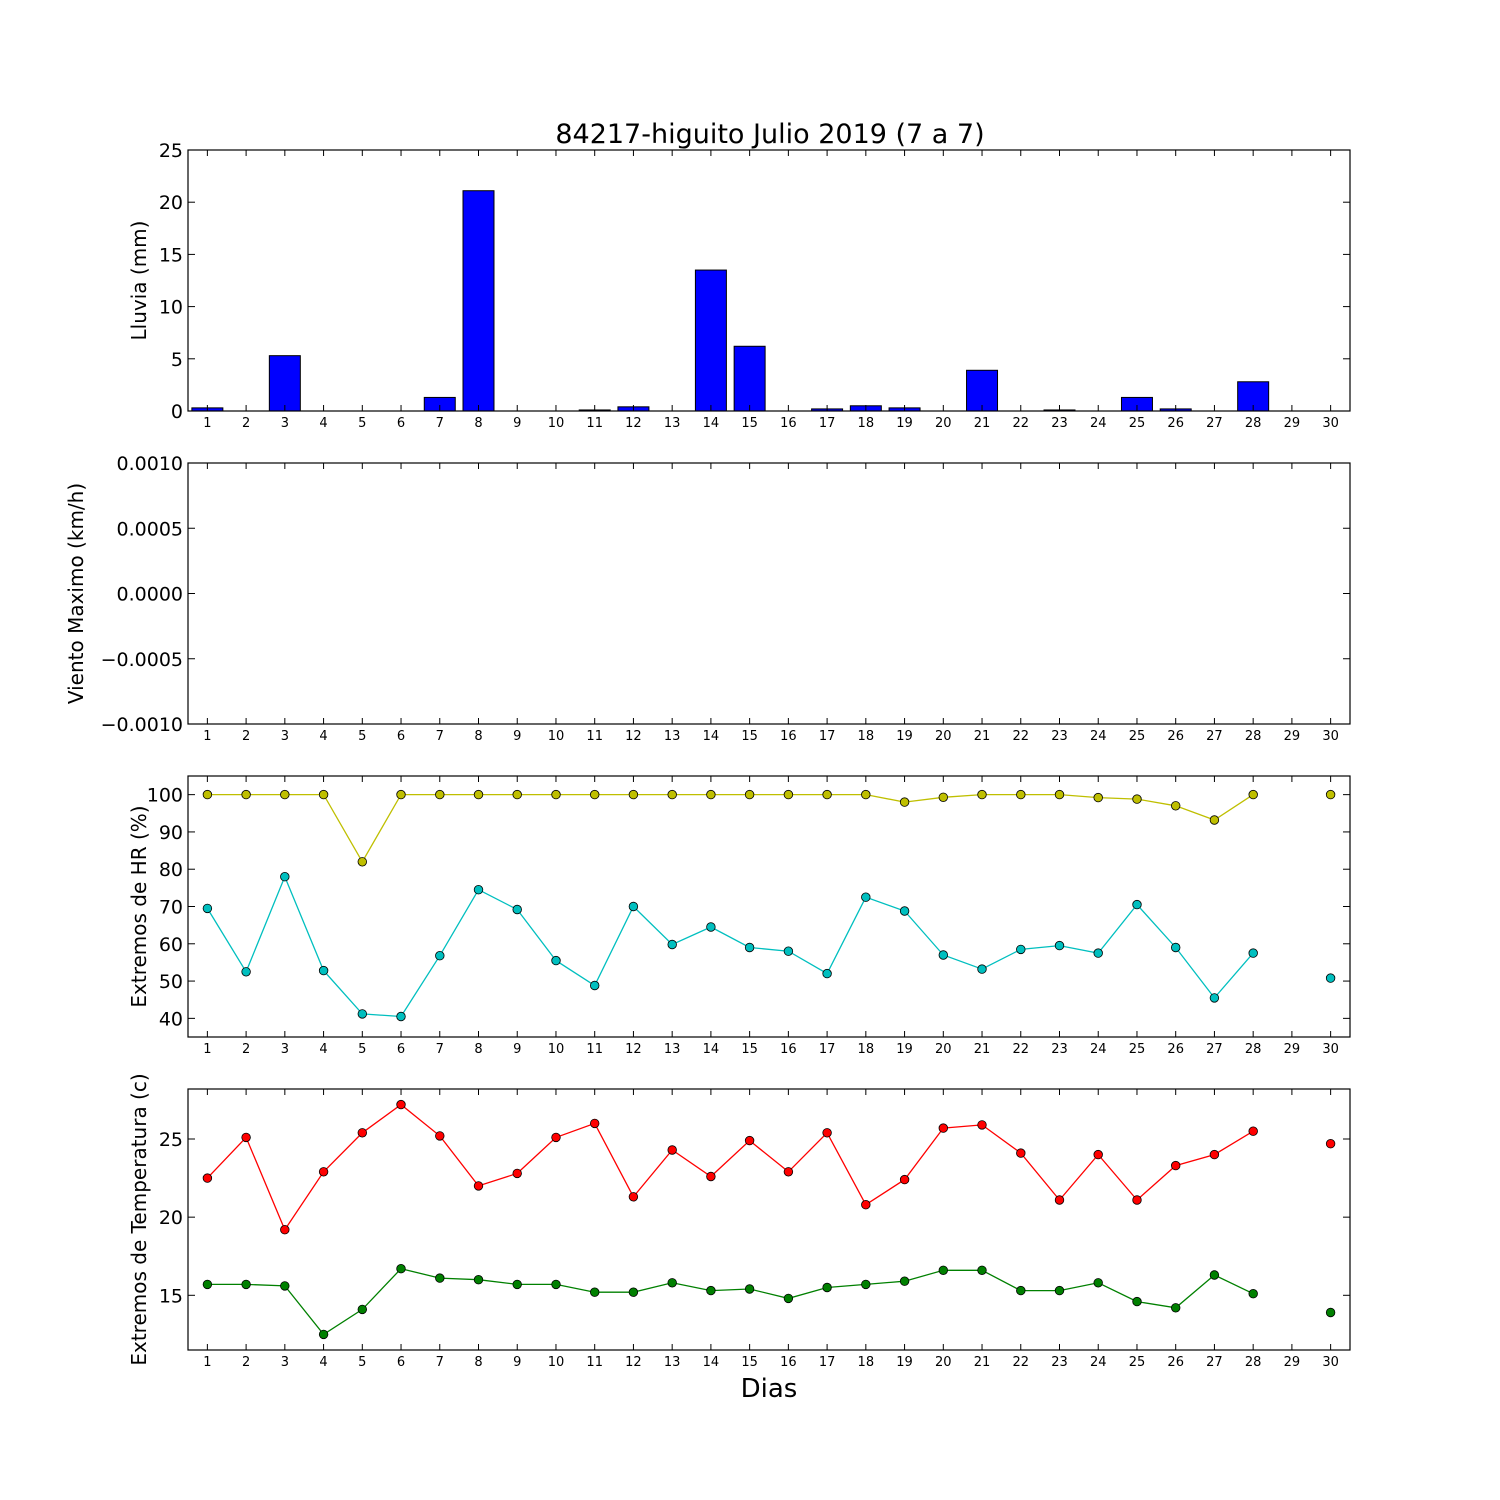 This screenshot has height=1500, width=1500. I want to click on humidity-ytick-label: 50, so click(171, 982).